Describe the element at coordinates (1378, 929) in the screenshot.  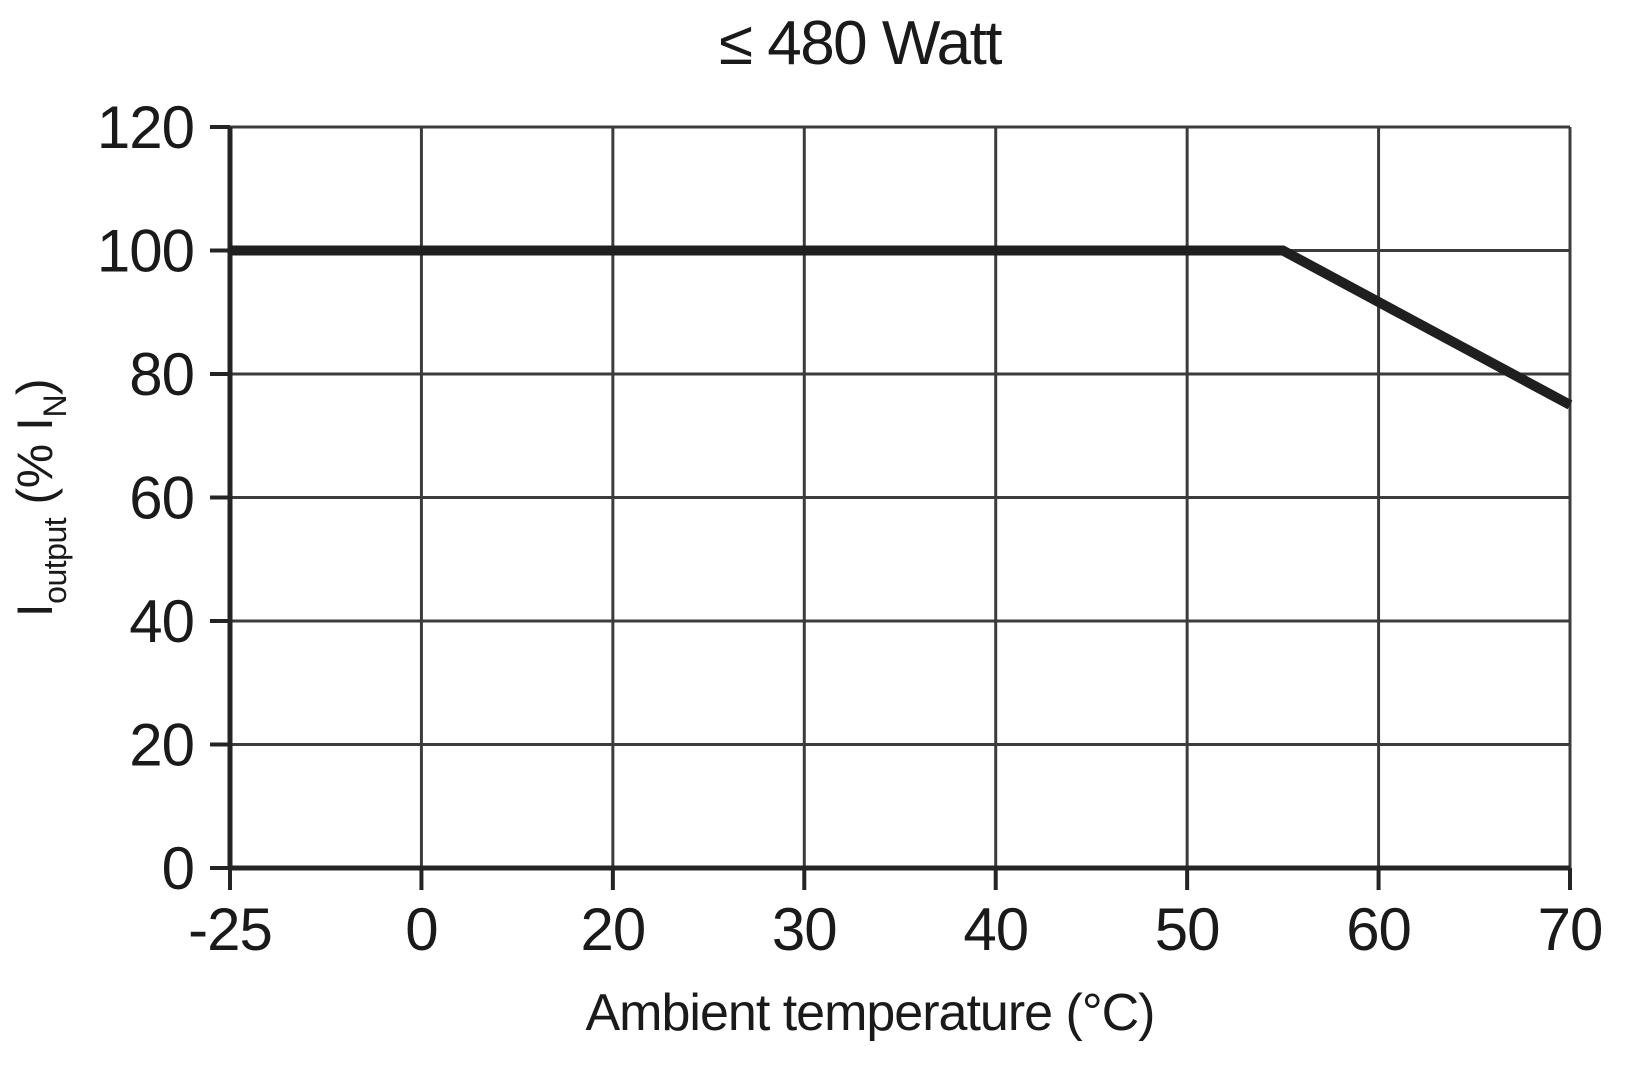
I see `x-tick-label: 60` at that location.